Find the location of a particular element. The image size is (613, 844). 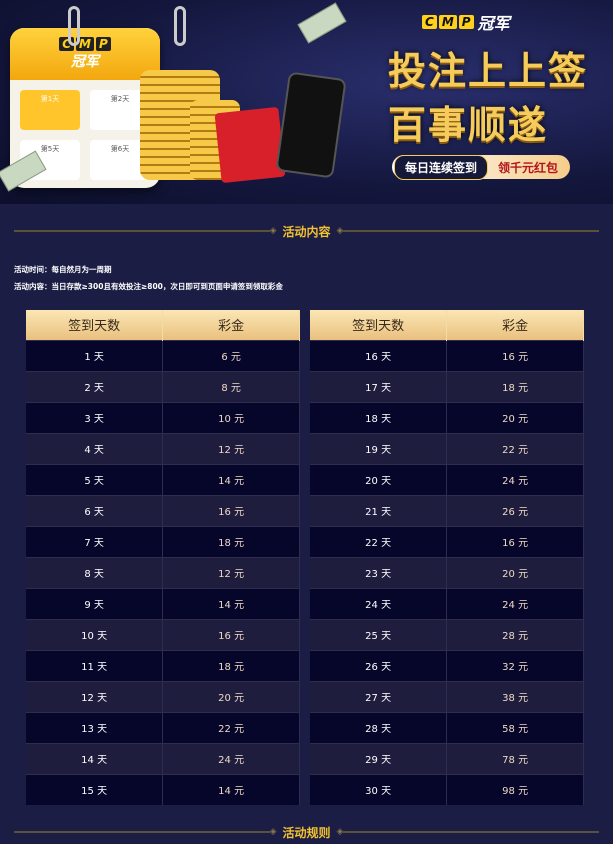

activity-time: 活动时间：每自然月为一周期 is located at coordinates (63, 269).